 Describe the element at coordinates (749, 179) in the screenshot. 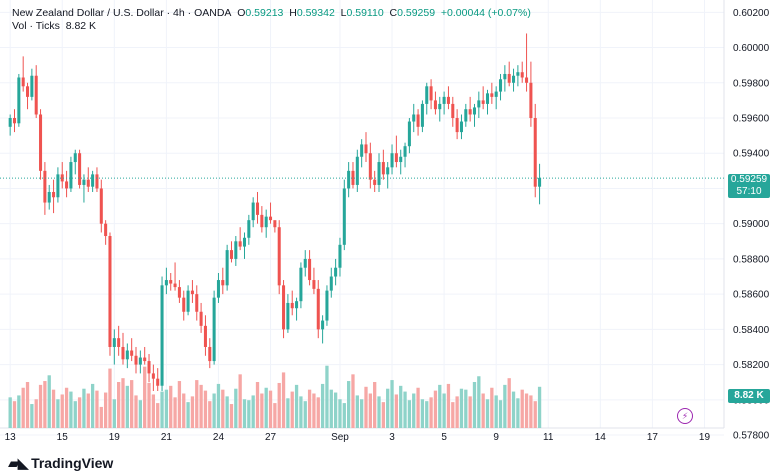

I see `last-price-value: 0.59259` at that location.